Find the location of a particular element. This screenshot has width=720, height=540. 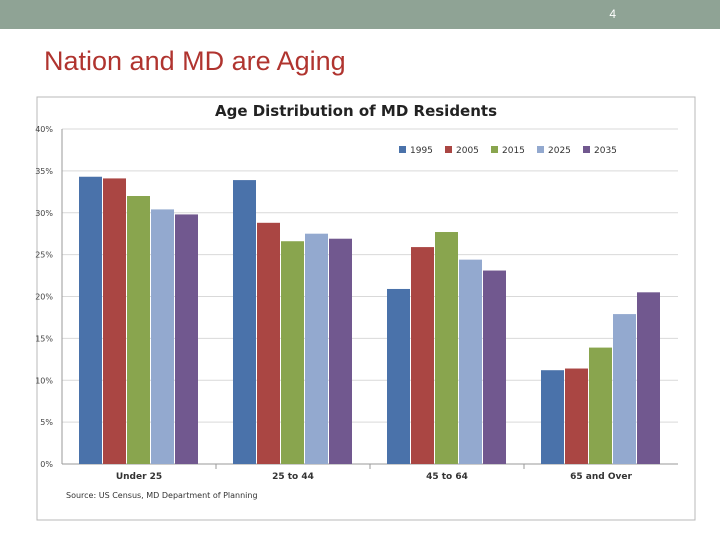

chart-title: Age Distribution of MD Residents is located at coordinates (356, 111).